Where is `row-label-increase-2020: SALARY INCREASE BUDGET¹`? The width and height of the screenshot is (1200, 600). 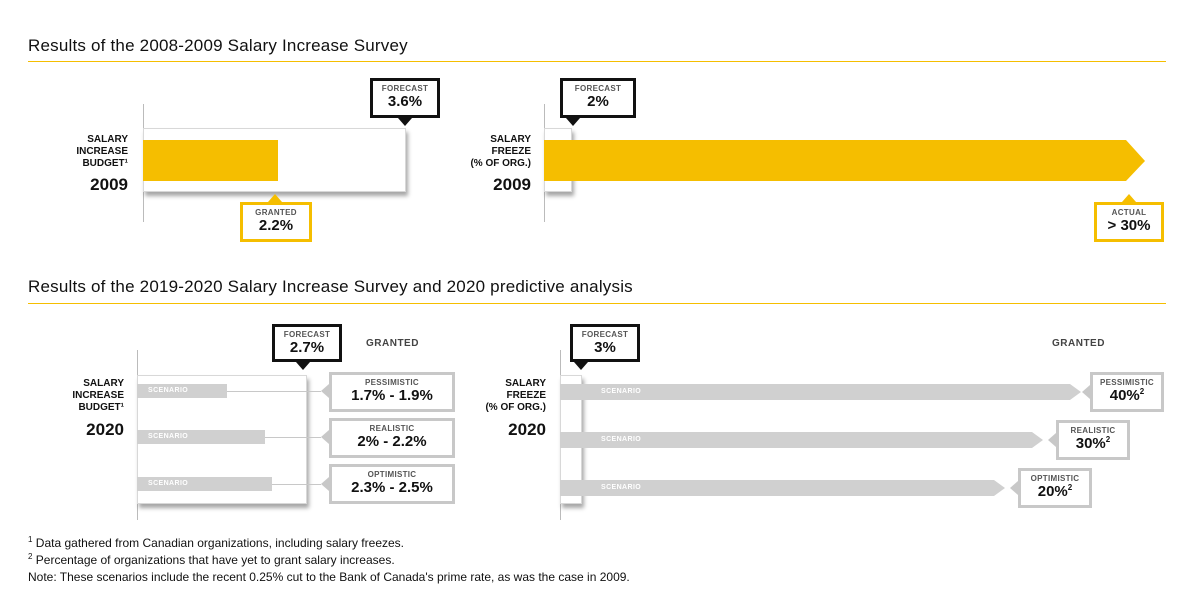
row-label-increase-2020: SALARY INCREASE BUDGET¹ is located at coordinates (80, 396).